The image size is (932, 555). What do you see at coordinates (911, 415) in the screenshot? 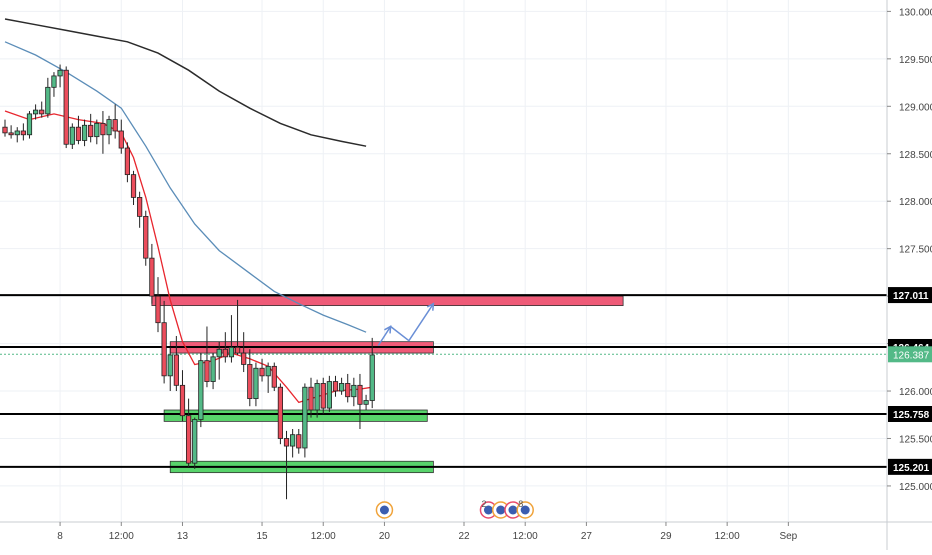
I see `level-price-label: 125.758` at bounding box center [911, 415].